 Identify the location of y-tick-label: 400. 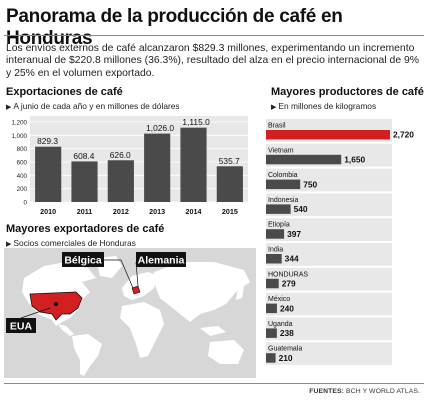
(22, 176).